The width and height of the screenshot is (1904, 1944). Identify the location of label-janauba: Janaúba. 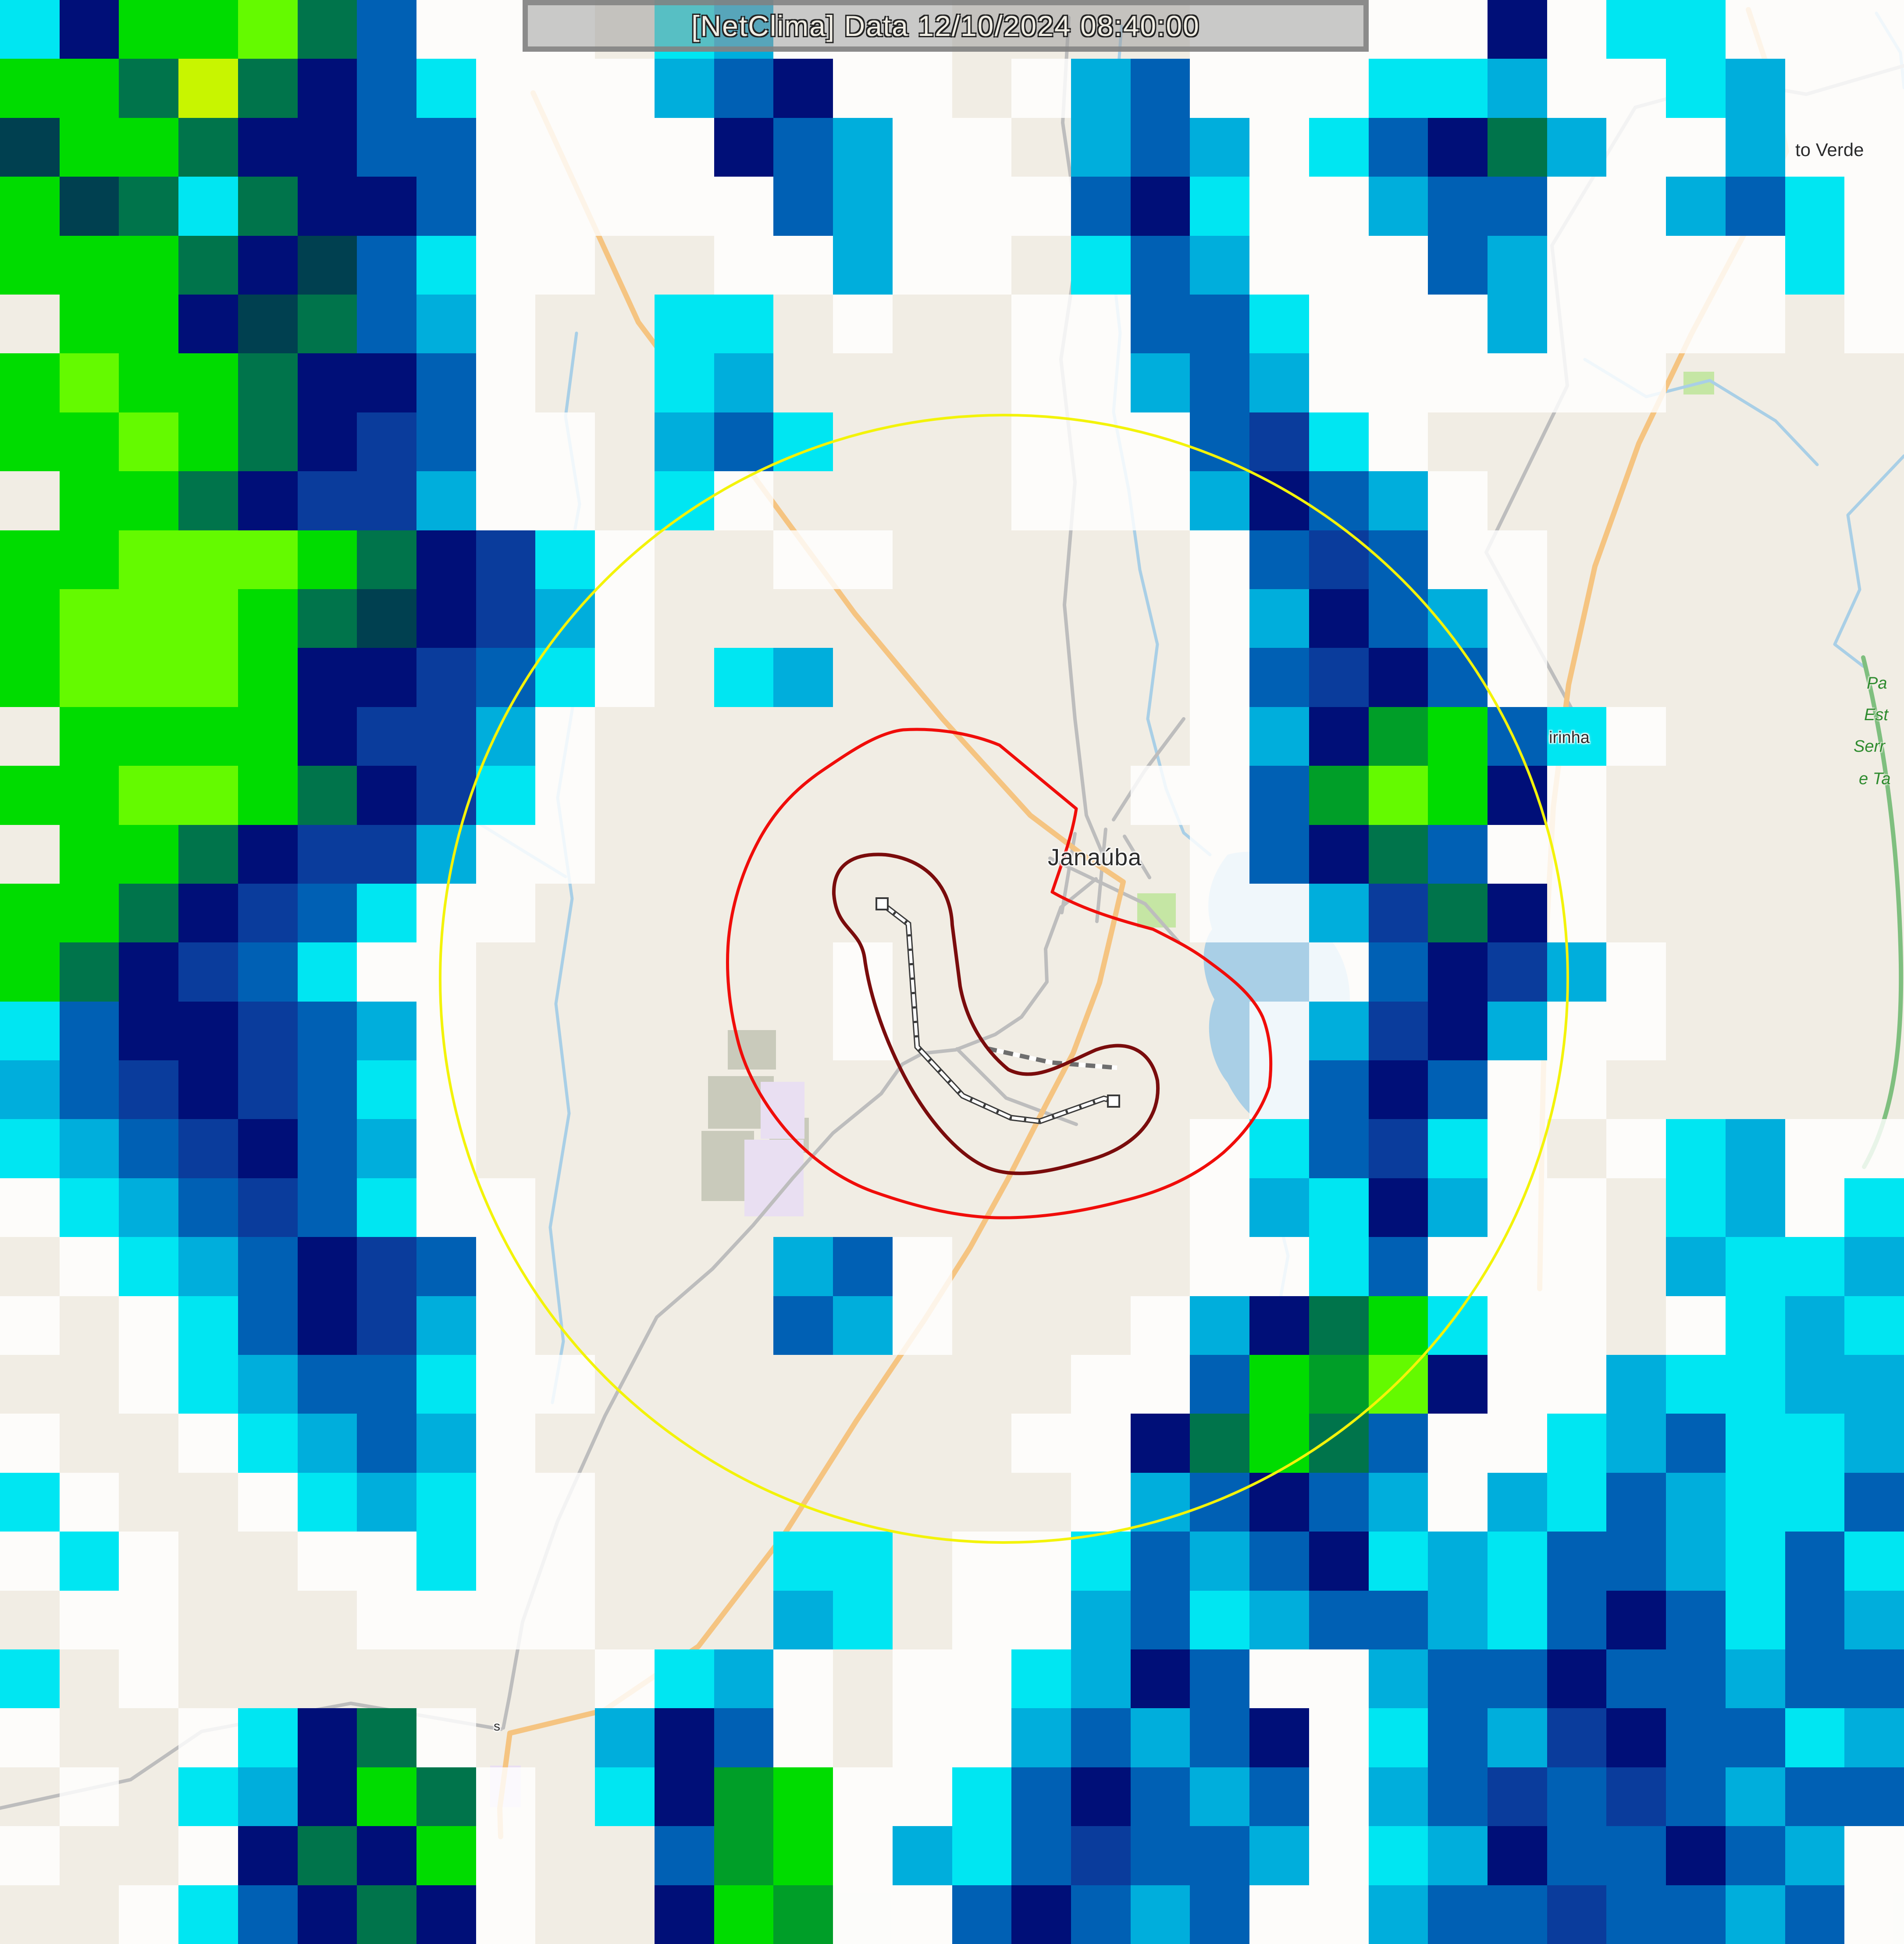
(1095, 857).